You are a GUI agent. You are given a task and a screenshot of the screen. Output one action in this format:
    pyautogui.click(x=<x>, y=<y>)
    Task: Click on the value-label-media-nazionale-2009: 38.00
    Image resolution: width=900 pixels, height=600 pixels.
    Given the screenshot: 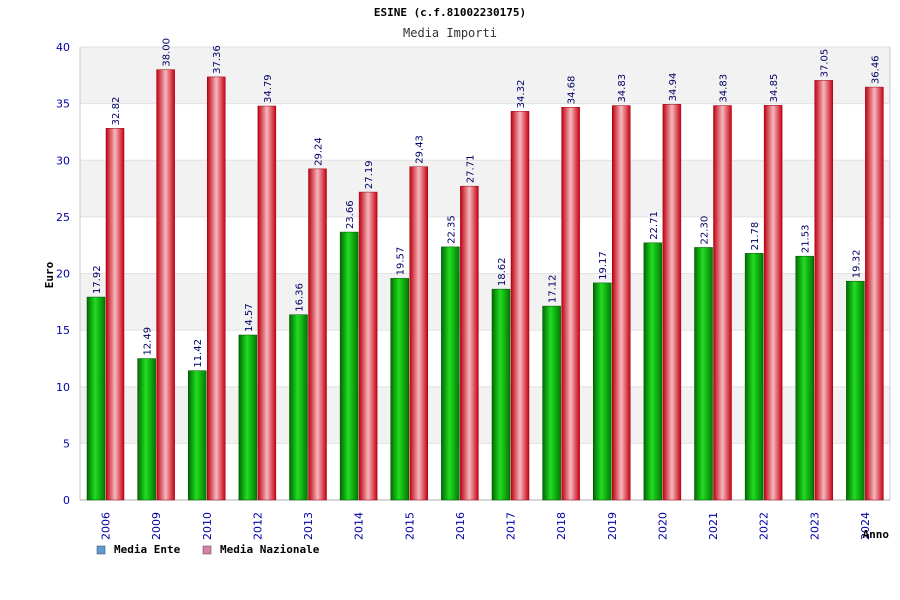 What is the action you would take?
    pyautogui.click(x=167, y=52)
    